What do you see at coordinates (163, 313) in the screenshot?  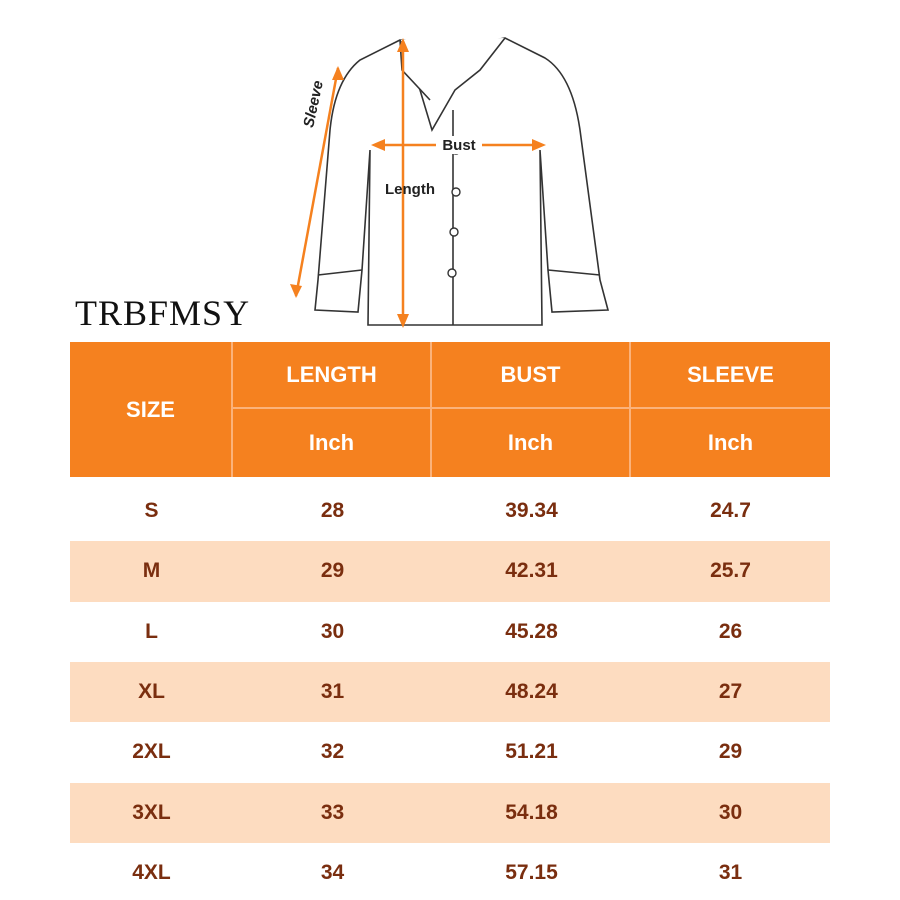 I see `brand: TRBFMSY` at bounding box center [163, 313].